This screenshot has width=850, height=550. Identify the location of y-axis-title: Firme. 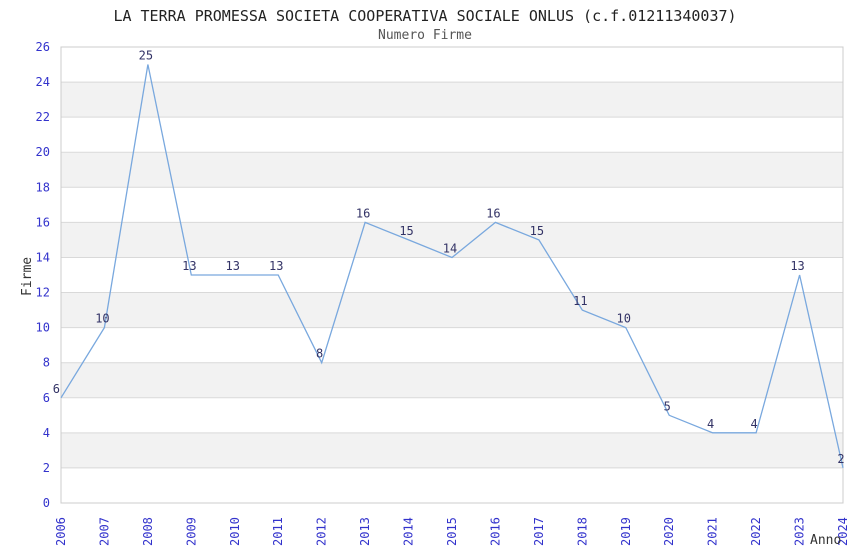
(27, 276).